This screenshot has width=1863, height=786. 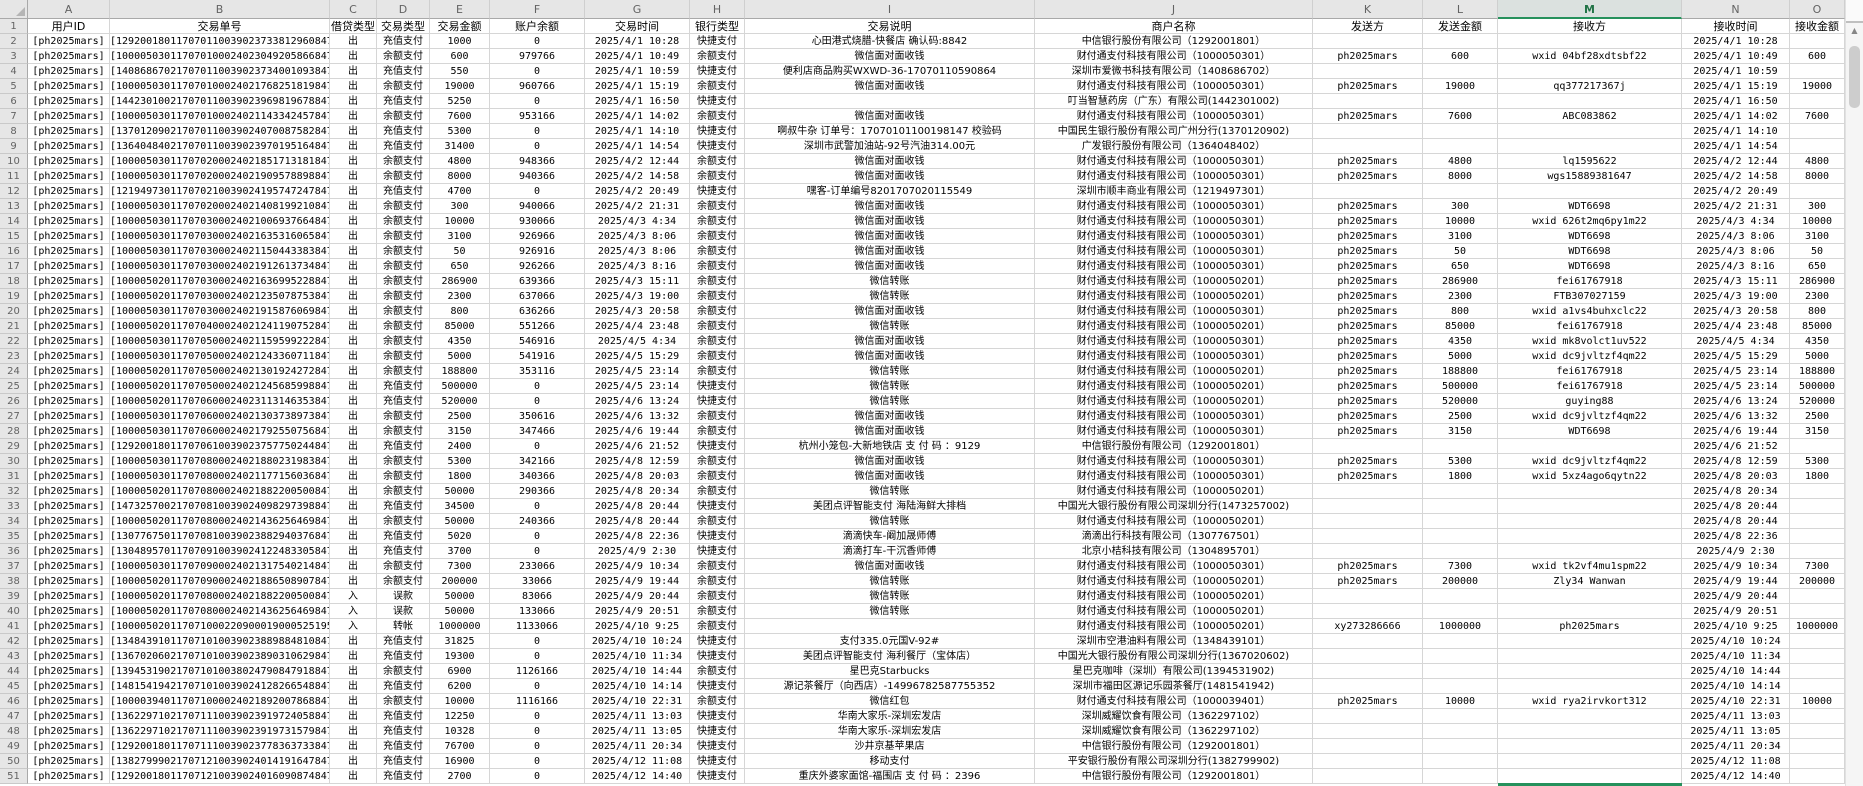 I want to click on cell-J15: 财付通支付科技有限公司（1000050301）, so click(x=1174, y=236).